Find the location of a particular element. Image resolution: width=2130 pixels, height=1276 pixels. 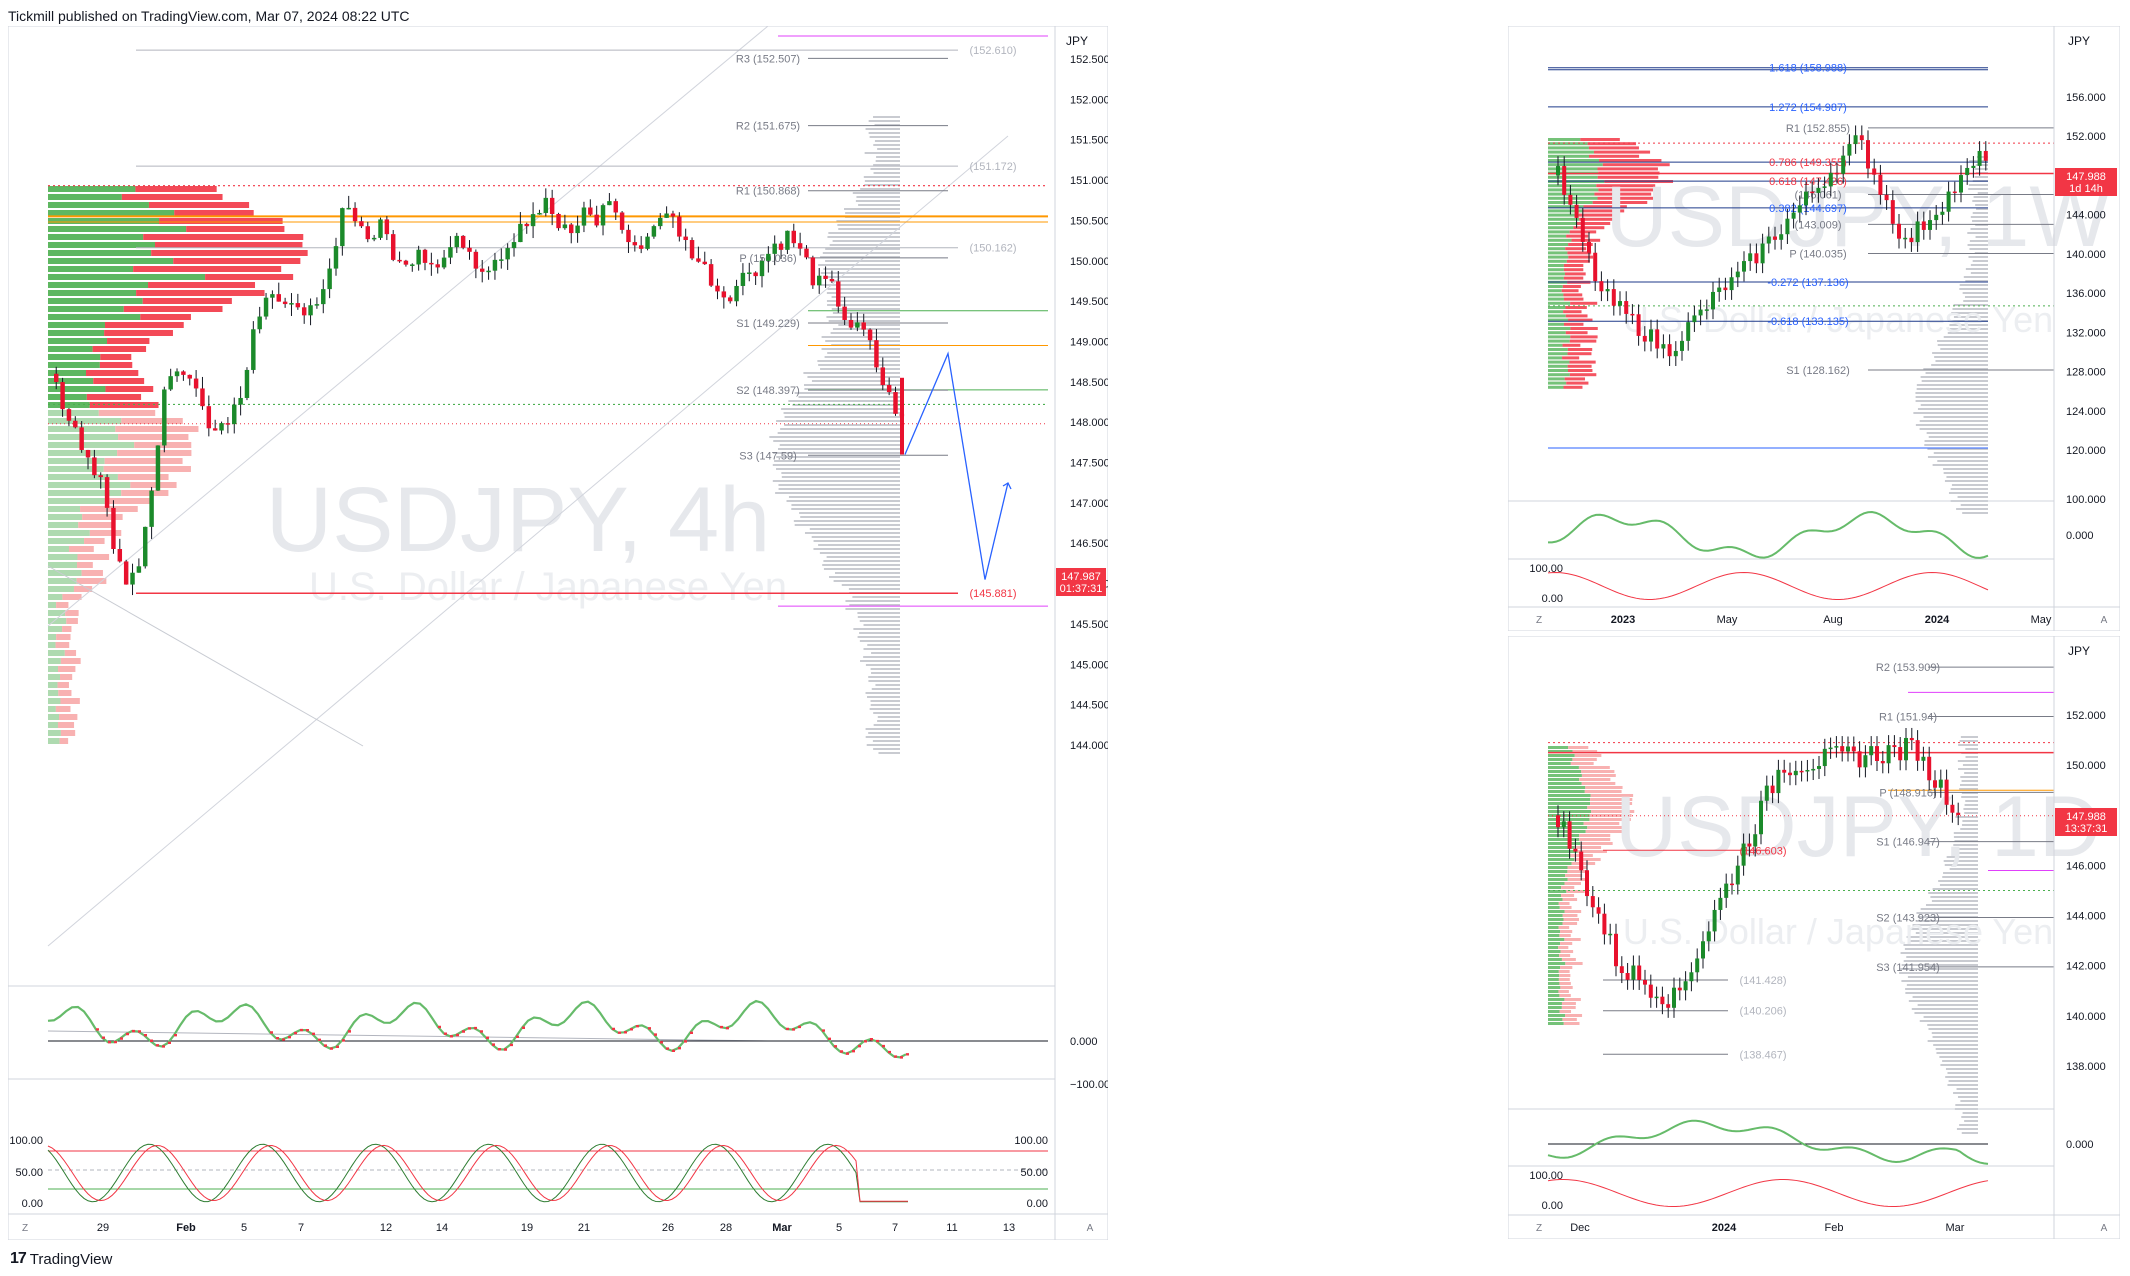

daily-price-tick: 140.000 is located at coordinates (2086, 1017).